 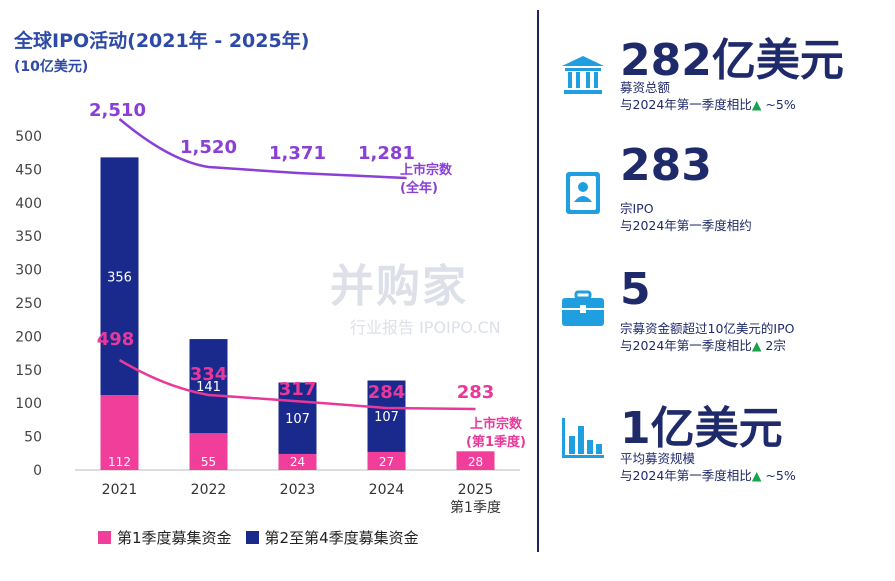 What do you see at coordinates (28, 304) in the screenshot?
I see `y-tick-label: 250` at bounding box center [28, 304].